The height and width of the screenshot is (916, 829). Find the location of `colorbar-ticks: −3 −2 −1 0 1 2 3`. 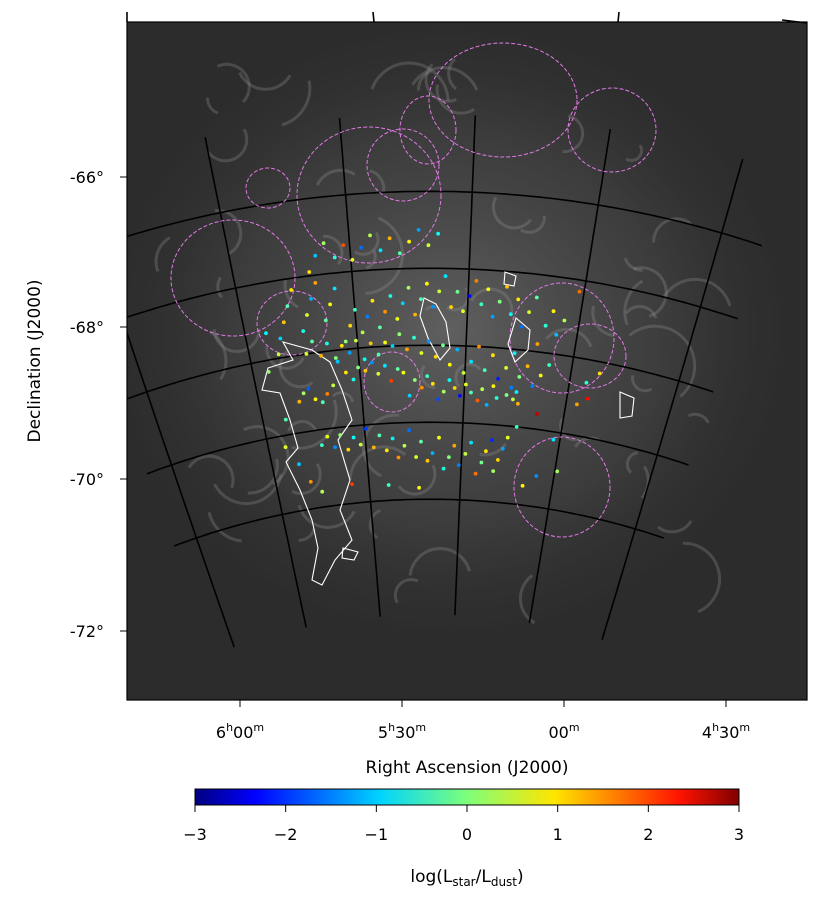

colorbar-ticks: −3 −2 −1 0 1 2 3 is located at coordinates (463, 824).